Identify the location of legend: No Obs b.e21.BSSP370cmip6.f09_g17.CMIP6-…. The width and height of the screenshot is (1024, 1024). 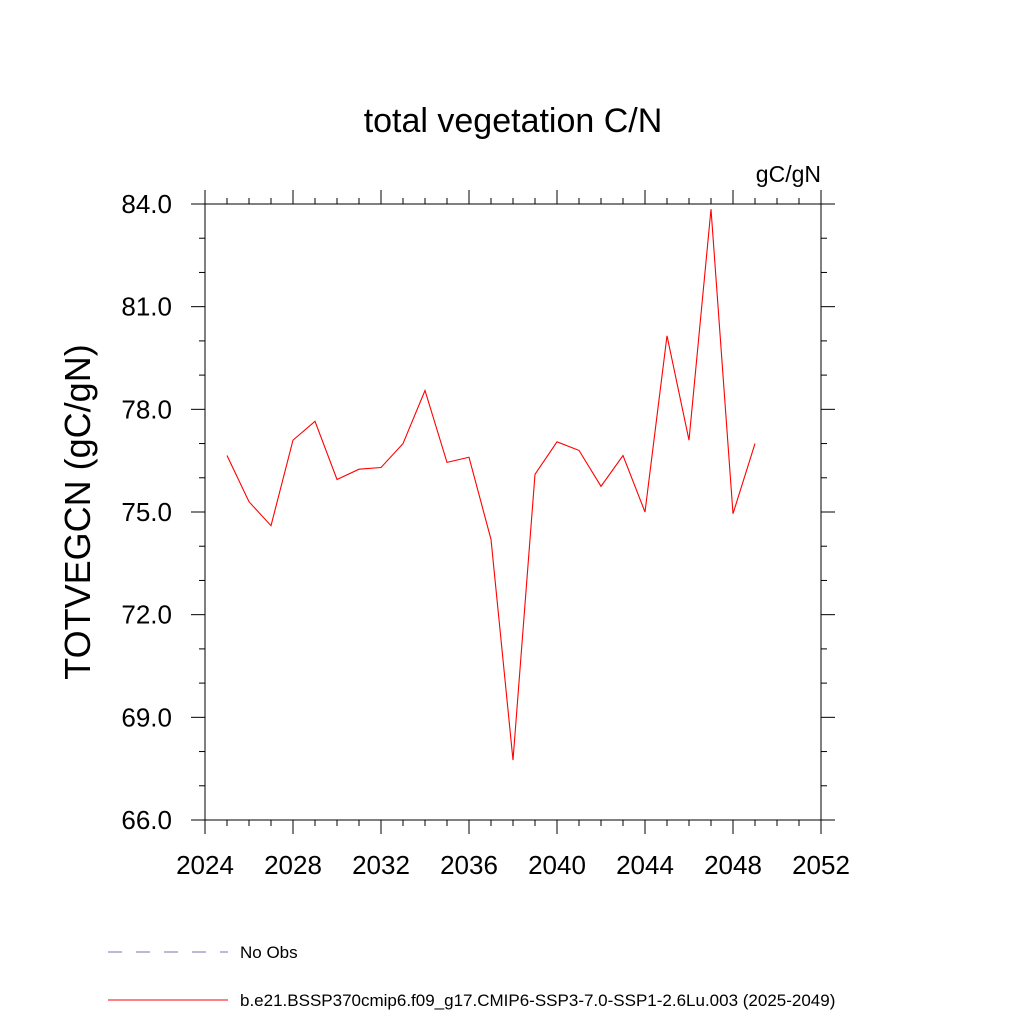
(471, 976).